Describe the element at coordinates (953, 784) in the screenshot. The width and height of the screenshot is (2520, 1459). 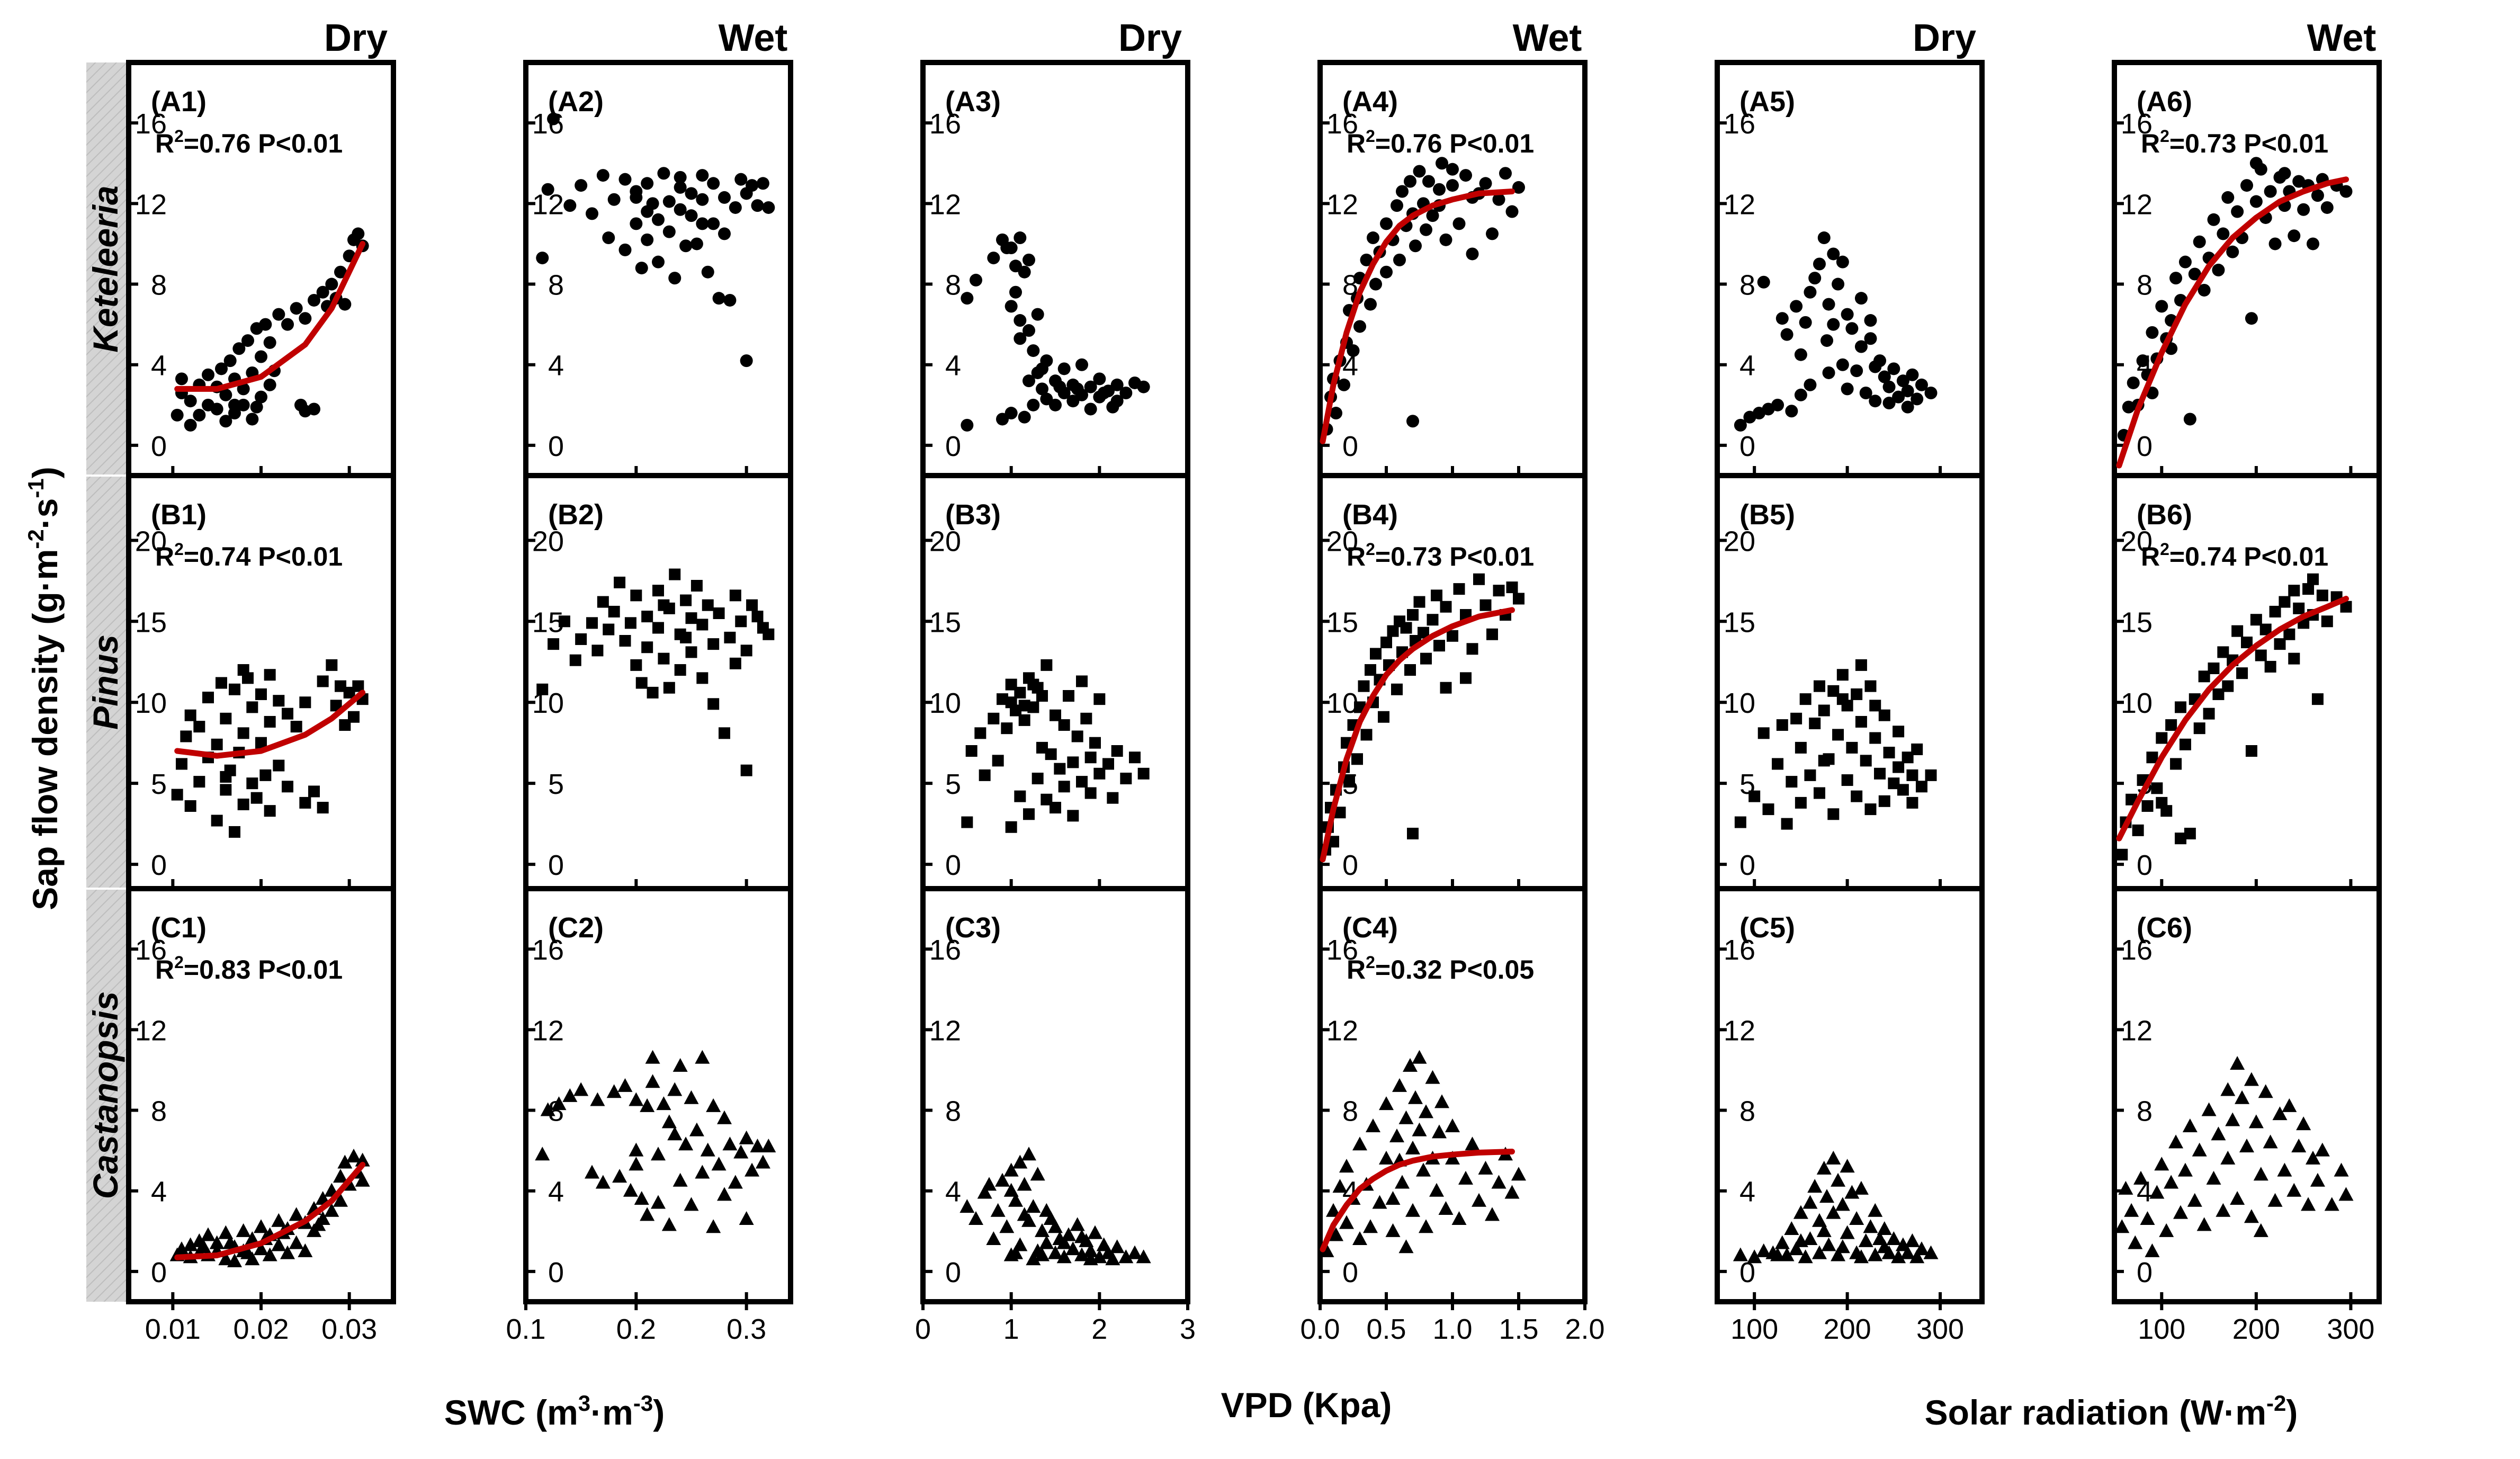
I see `y-tick-label: 5` at that location.